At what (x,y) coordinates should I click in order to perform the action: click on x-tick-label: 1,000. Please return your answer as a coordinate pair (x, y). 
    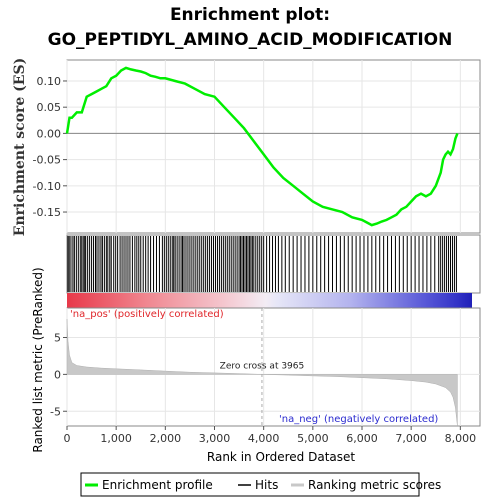
    Looking at the image, I should click on (116, 438).